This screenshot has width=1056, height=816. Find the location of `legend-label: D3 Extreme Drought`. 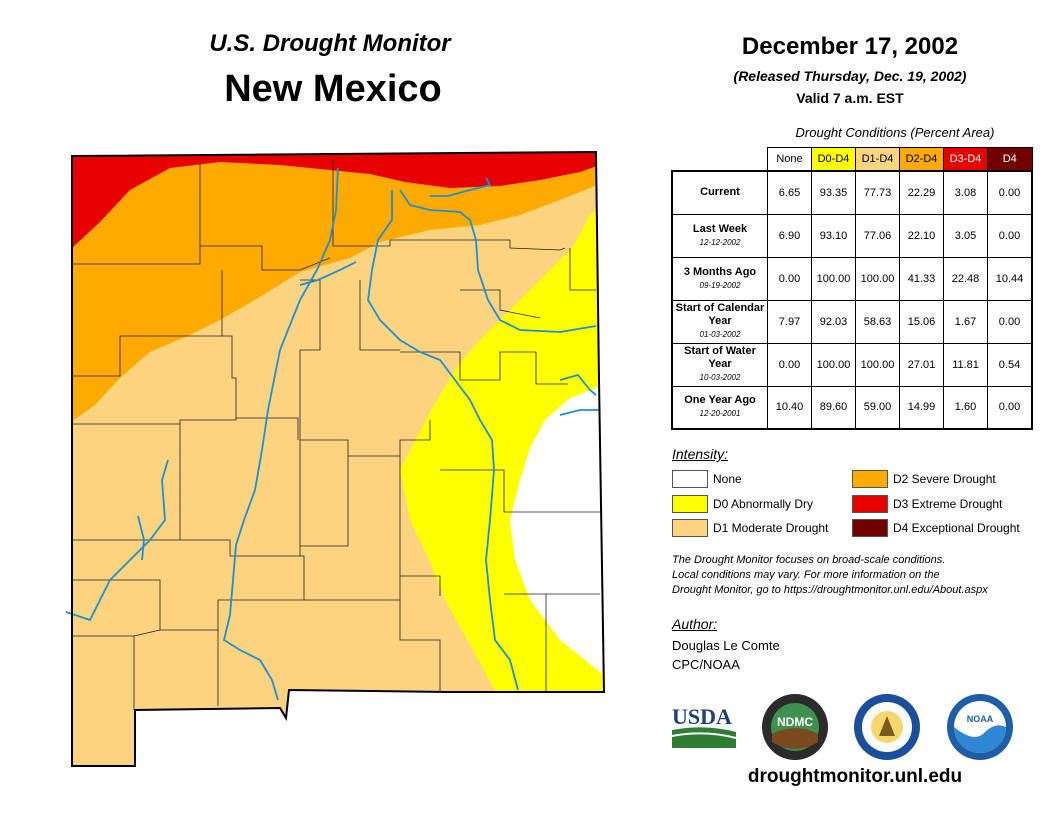

legend-label: D3 Extreme Drought is located at coordinates (948, 504).